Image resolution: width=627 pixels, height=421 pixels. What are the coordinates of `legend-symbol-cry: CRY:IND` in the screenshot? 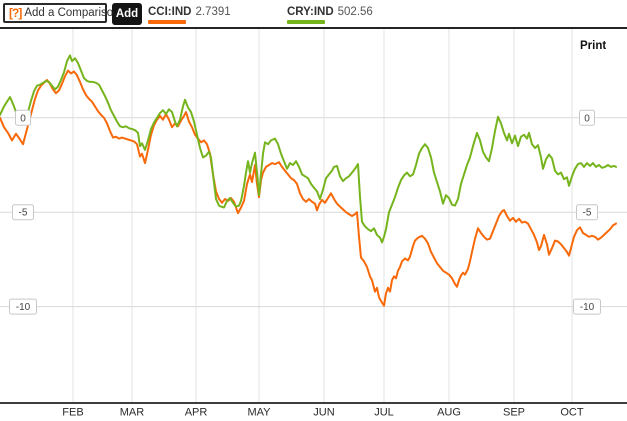 It's located at (310, 12).